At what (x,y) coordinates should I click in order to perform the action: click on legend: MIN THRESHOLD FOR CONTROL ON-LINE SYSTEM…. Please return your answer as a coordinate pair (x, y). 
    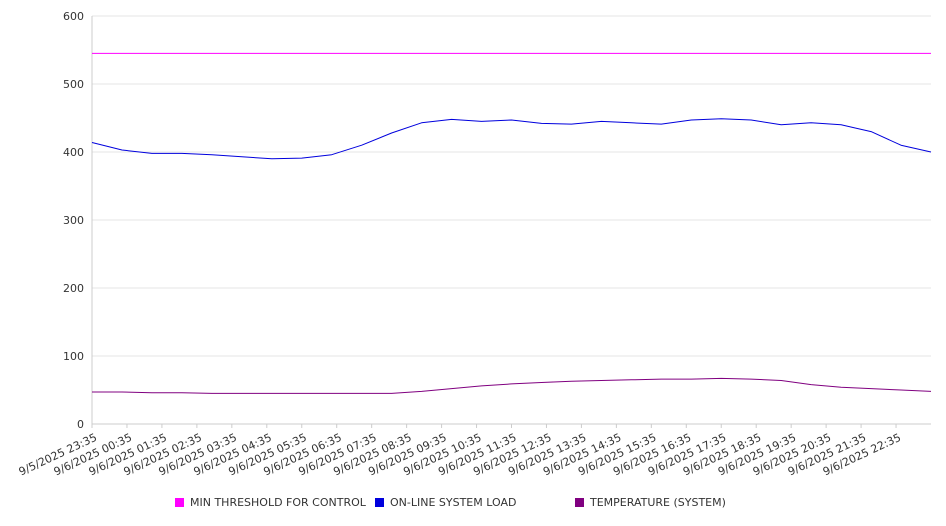
    Looking at the image, I should click on (473, 505).